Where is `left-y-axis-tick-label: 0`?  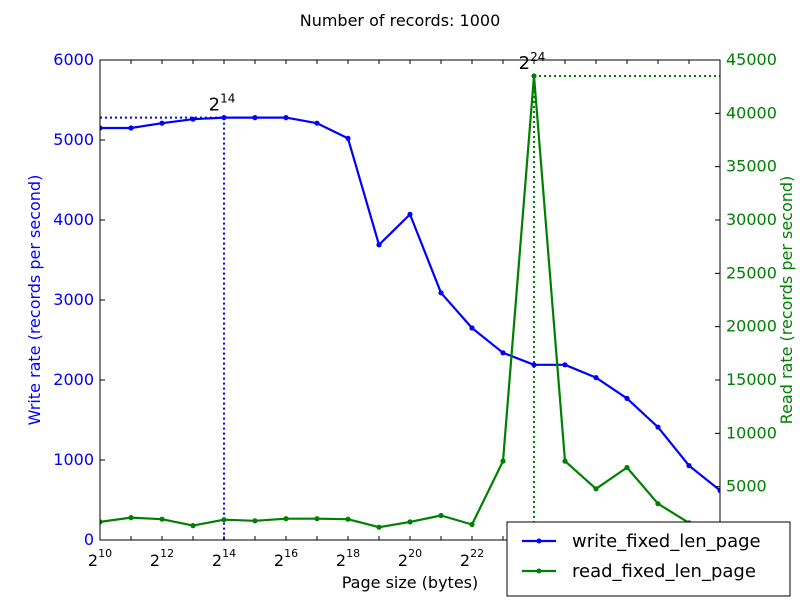
left-y-axis-tick-label: 0 is located at coordinates (89, 539).